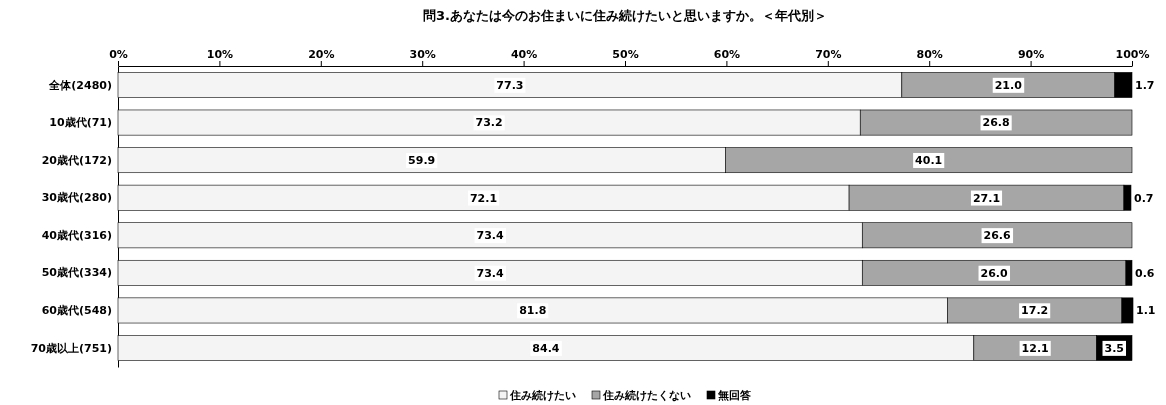 The width and height of the screenshot is (1166, 405). Describe the element at coordinates (71, 348) in the screenshot. I see `y-tick-label: 70歳以上(751)` at that location.